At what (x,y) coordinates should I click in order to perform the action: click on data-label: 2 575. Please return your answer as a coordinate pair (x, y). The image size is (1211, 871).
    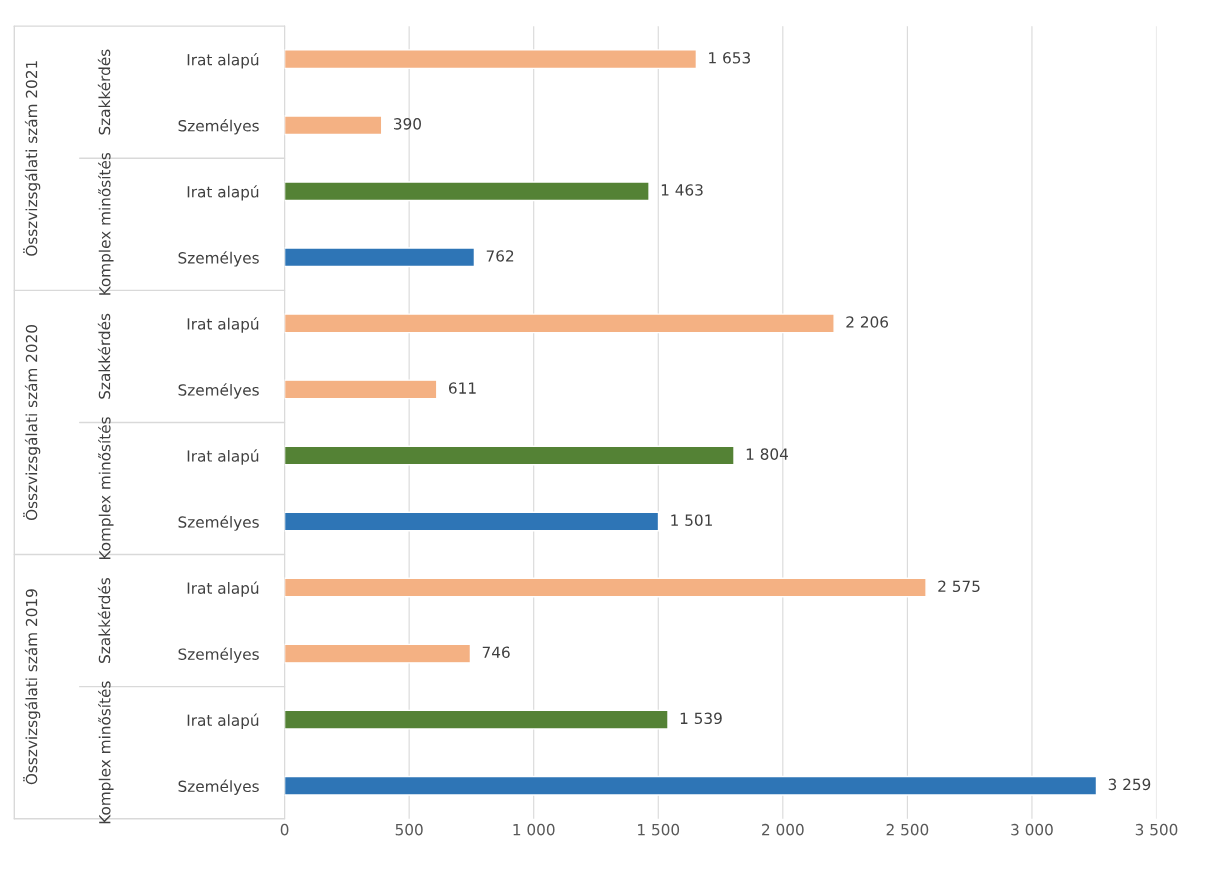
    Looking at the image, I should click on (959, 586).